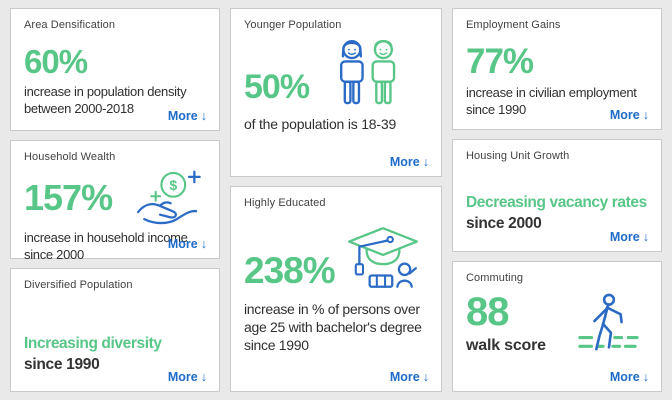 This screenshot has height=400, width=672. What do you see at coordinates (62, 364) in the screenshot?
I see `statement-subtext: since 1990` at bounding box center [62, 364].